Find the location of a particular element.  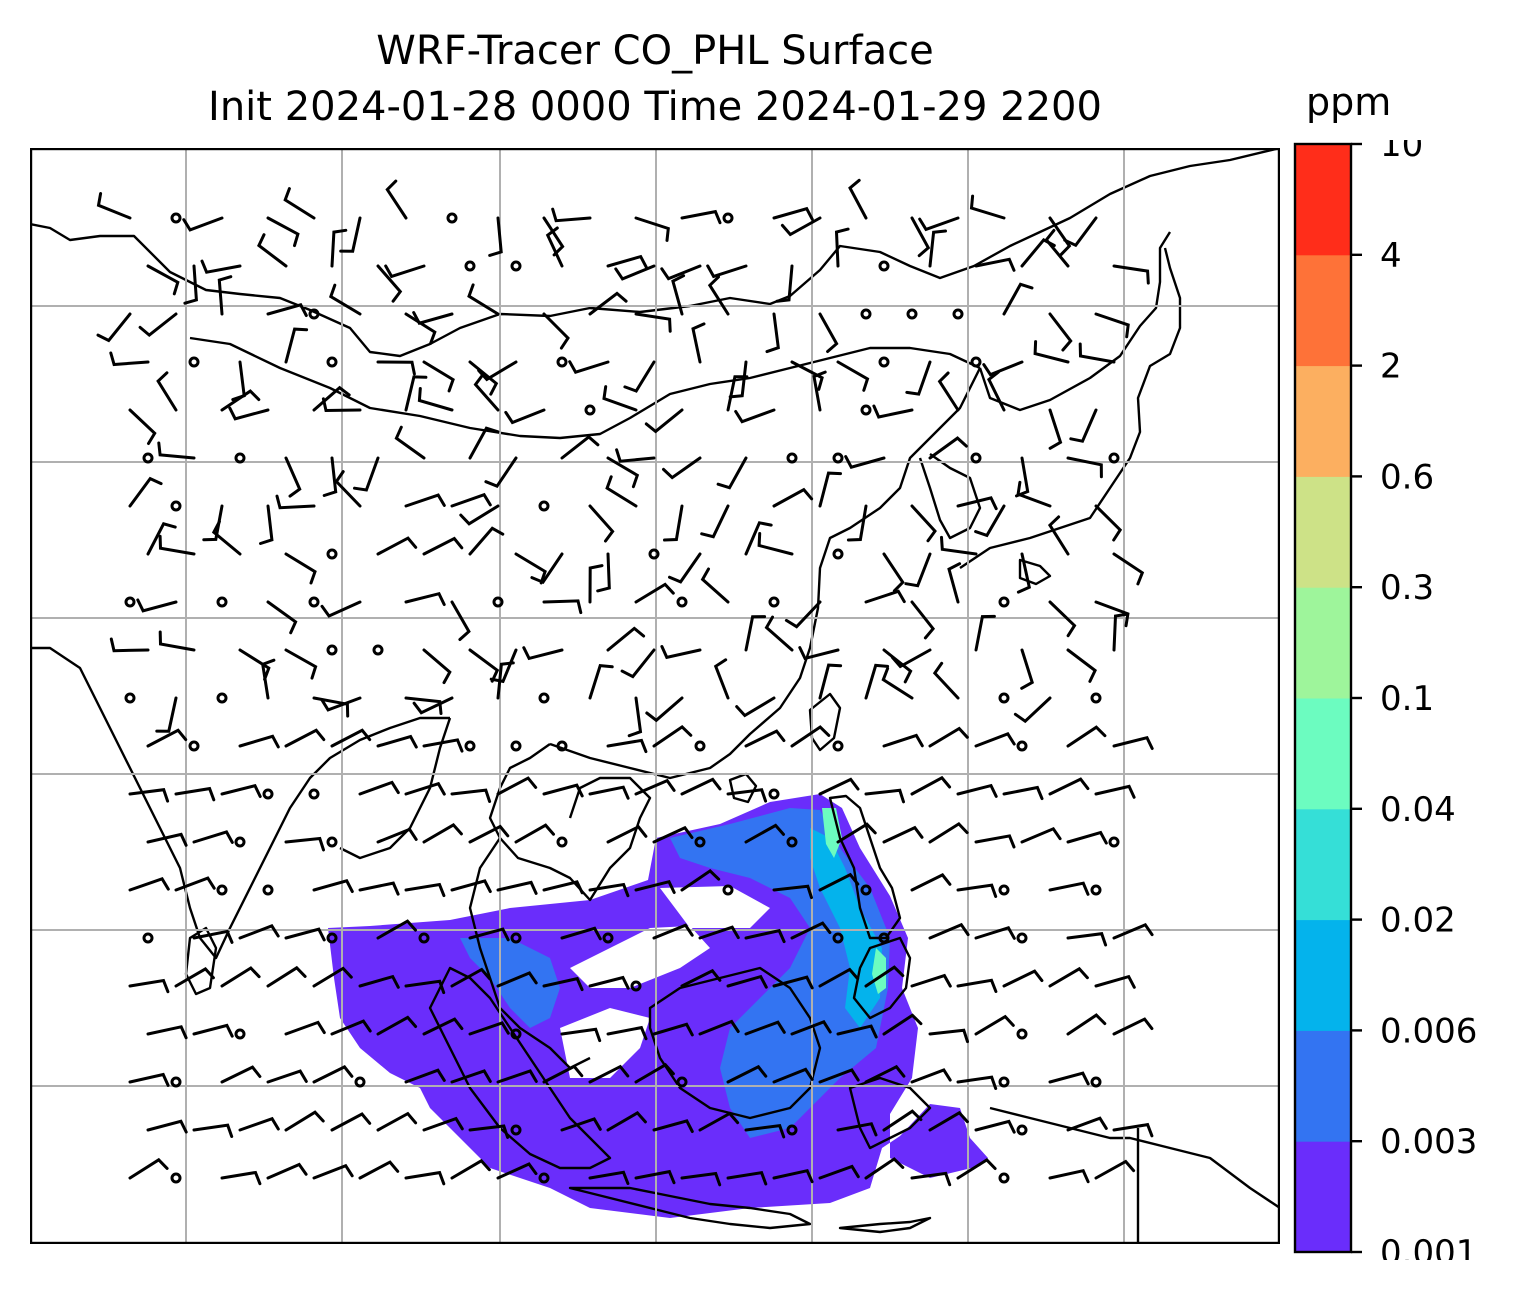

colorbar-tick-label: 0.001 is located at coordinates (1428, 1246).